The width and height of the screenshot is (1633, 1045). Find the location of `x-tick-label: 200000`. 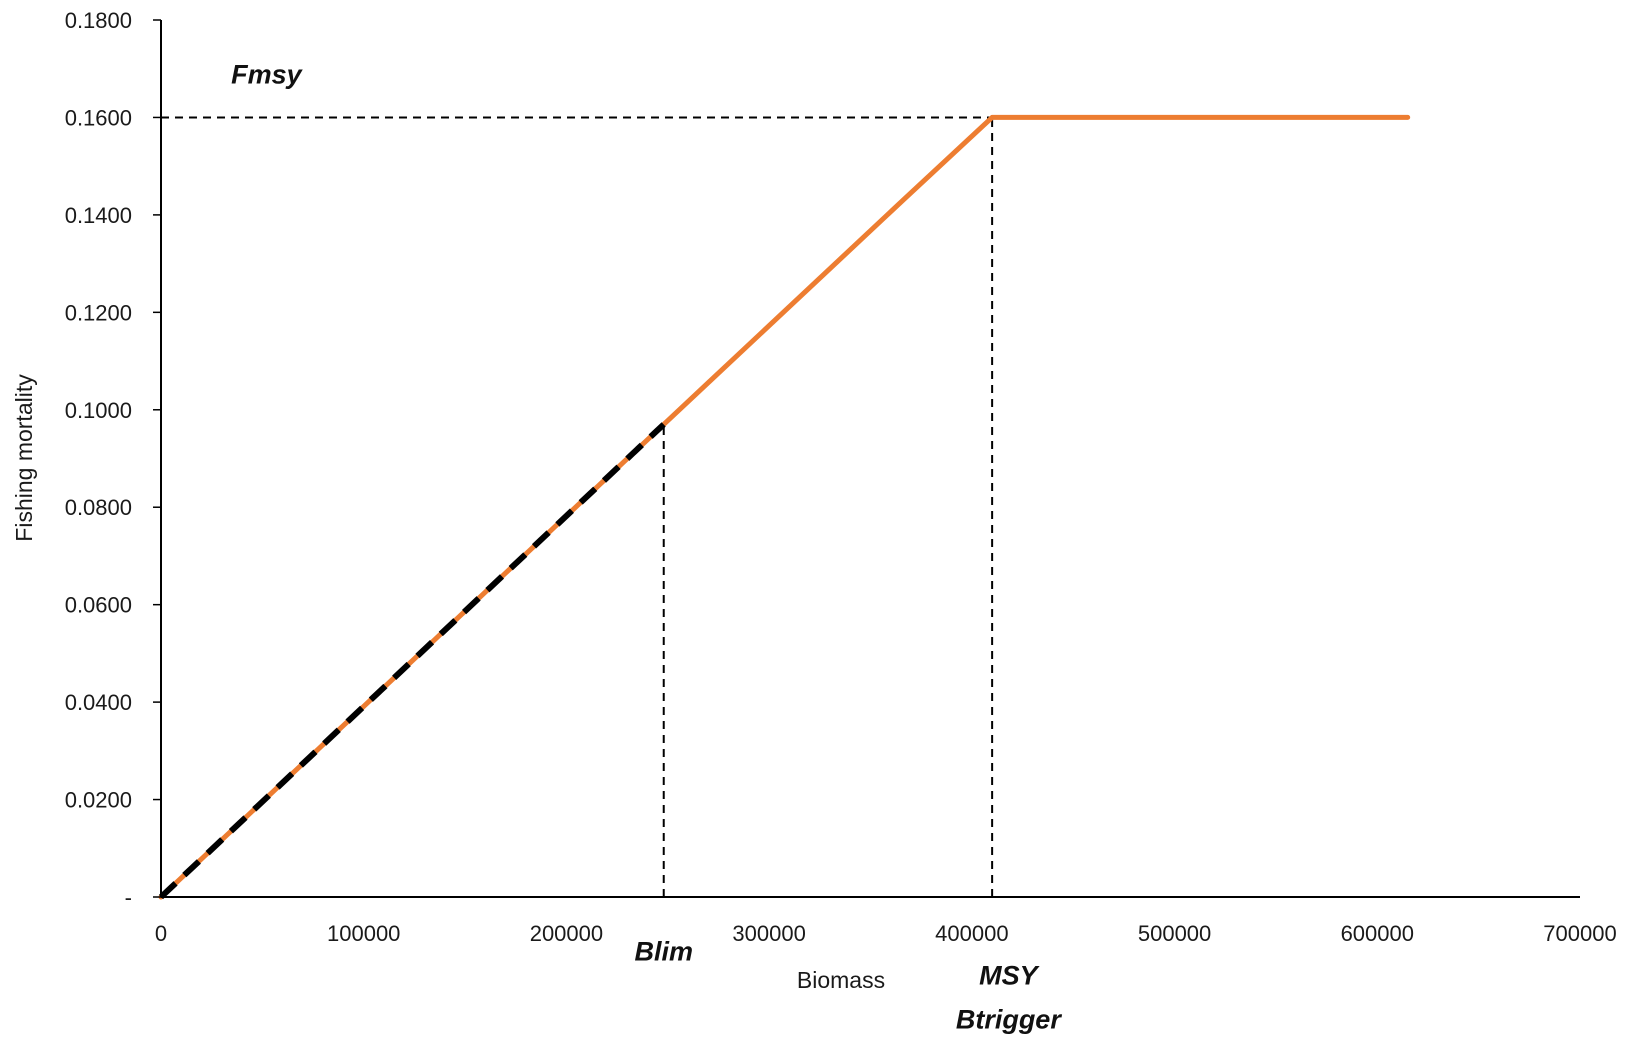

x-tick-label: 200000 is located at coordinates (566, 933).